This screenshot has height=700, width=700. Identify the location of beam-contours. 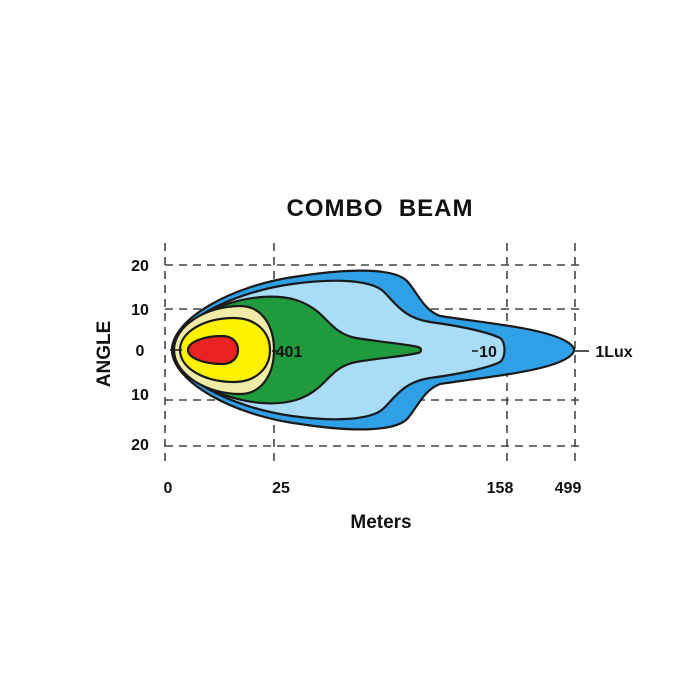
(373, 350).